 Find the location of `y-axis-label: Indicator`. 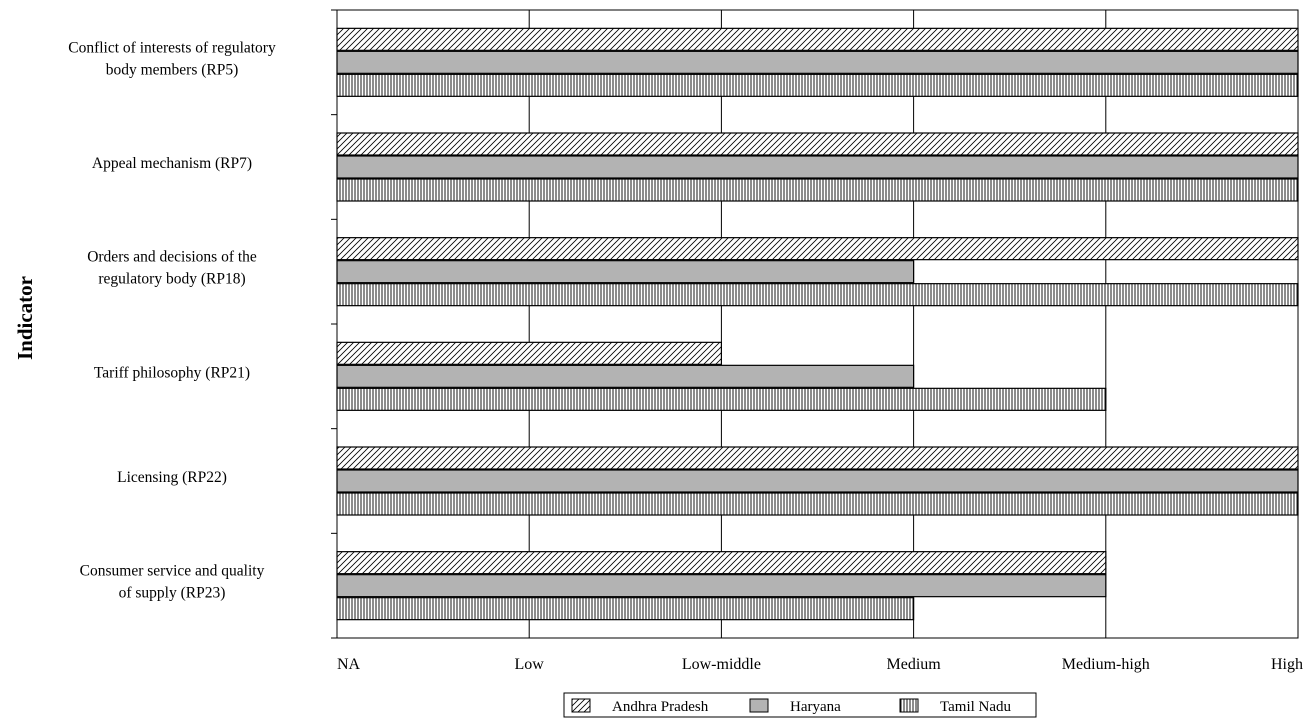

y-axis-label: Indicator is located at coordinates (25, 318).